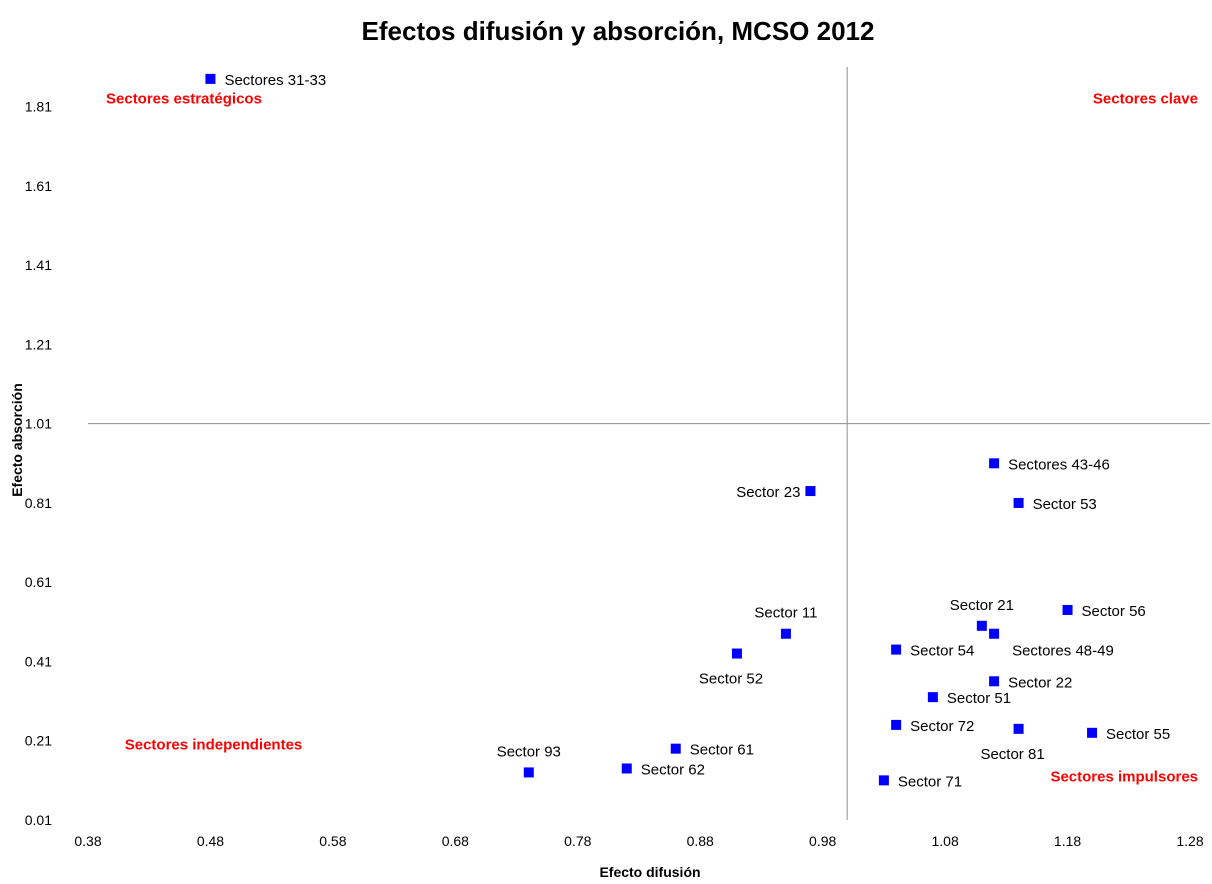  What do you see at coordinates (529, 751) in the screenshot?
I see `data-point-label: Sector 93` at bounding box center [529, 751].